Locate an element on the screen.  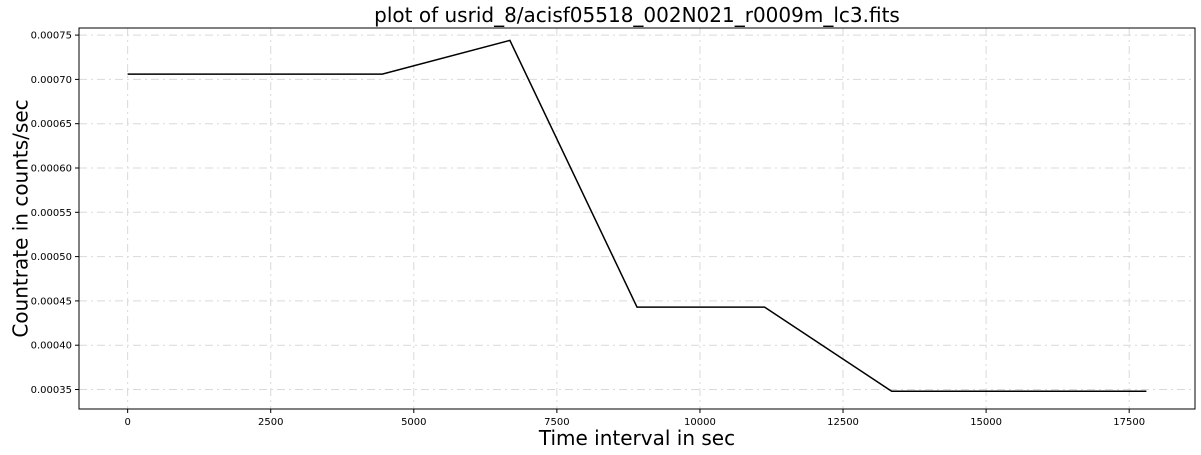
y-axis-label: Countrate in counts/sec is located at coordinates (21, 218).